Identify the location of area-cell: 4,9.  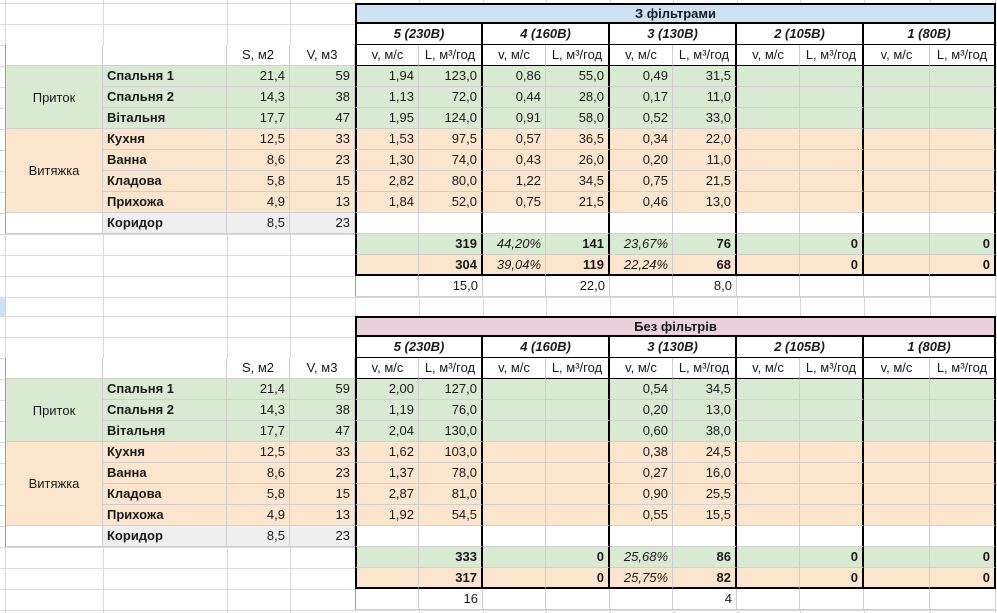
(258, 515).